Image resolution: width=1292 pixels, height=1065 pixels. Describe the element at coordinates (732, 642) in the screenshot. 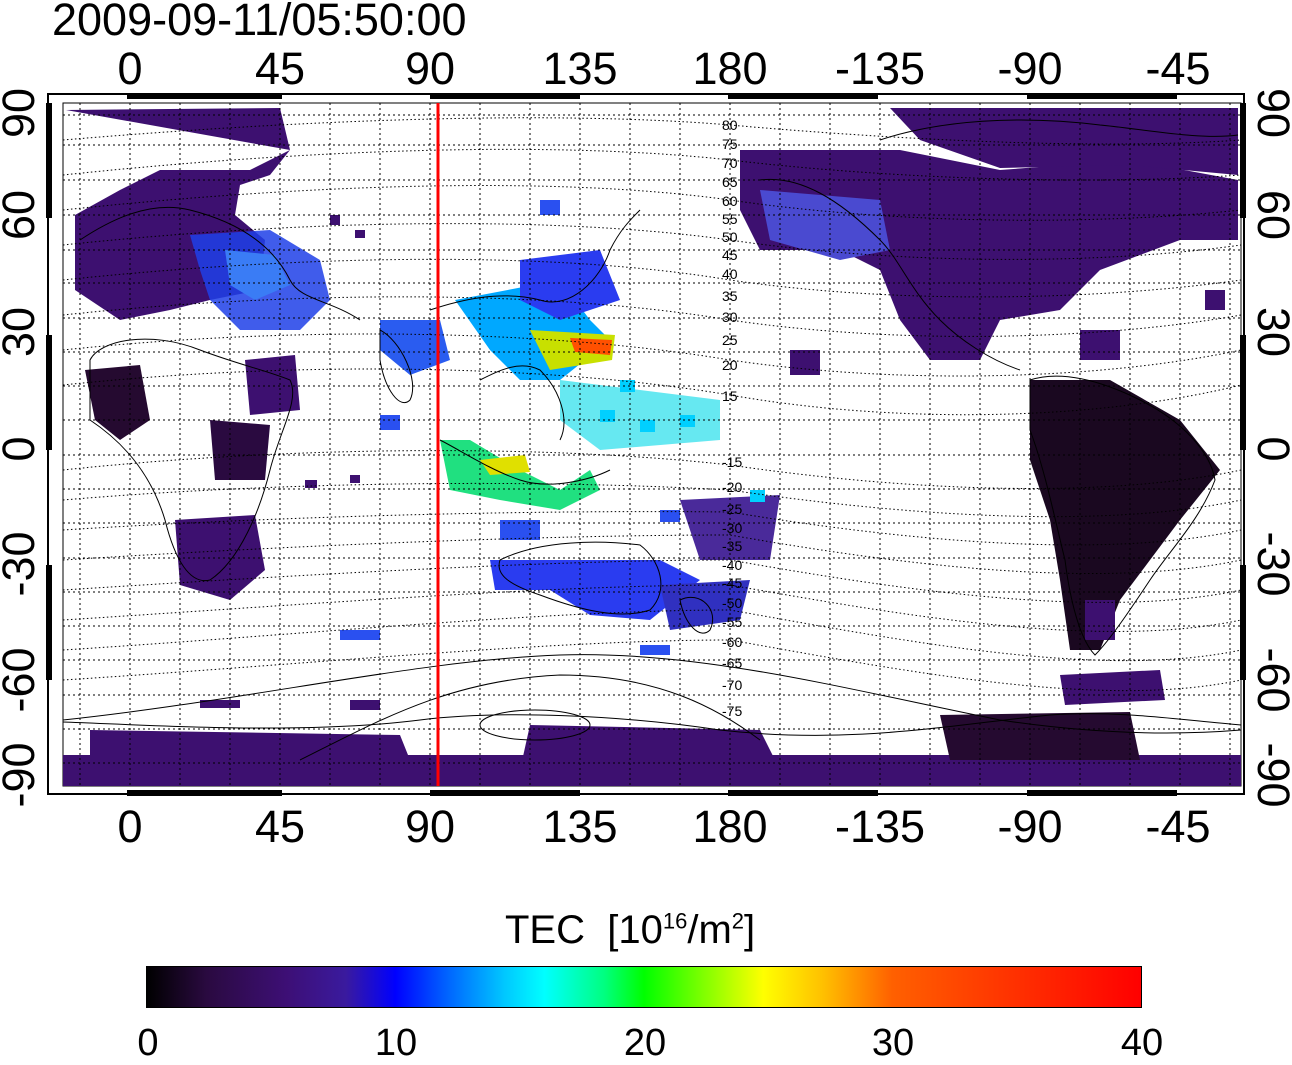

I see `maglat-label: -60` at that location.